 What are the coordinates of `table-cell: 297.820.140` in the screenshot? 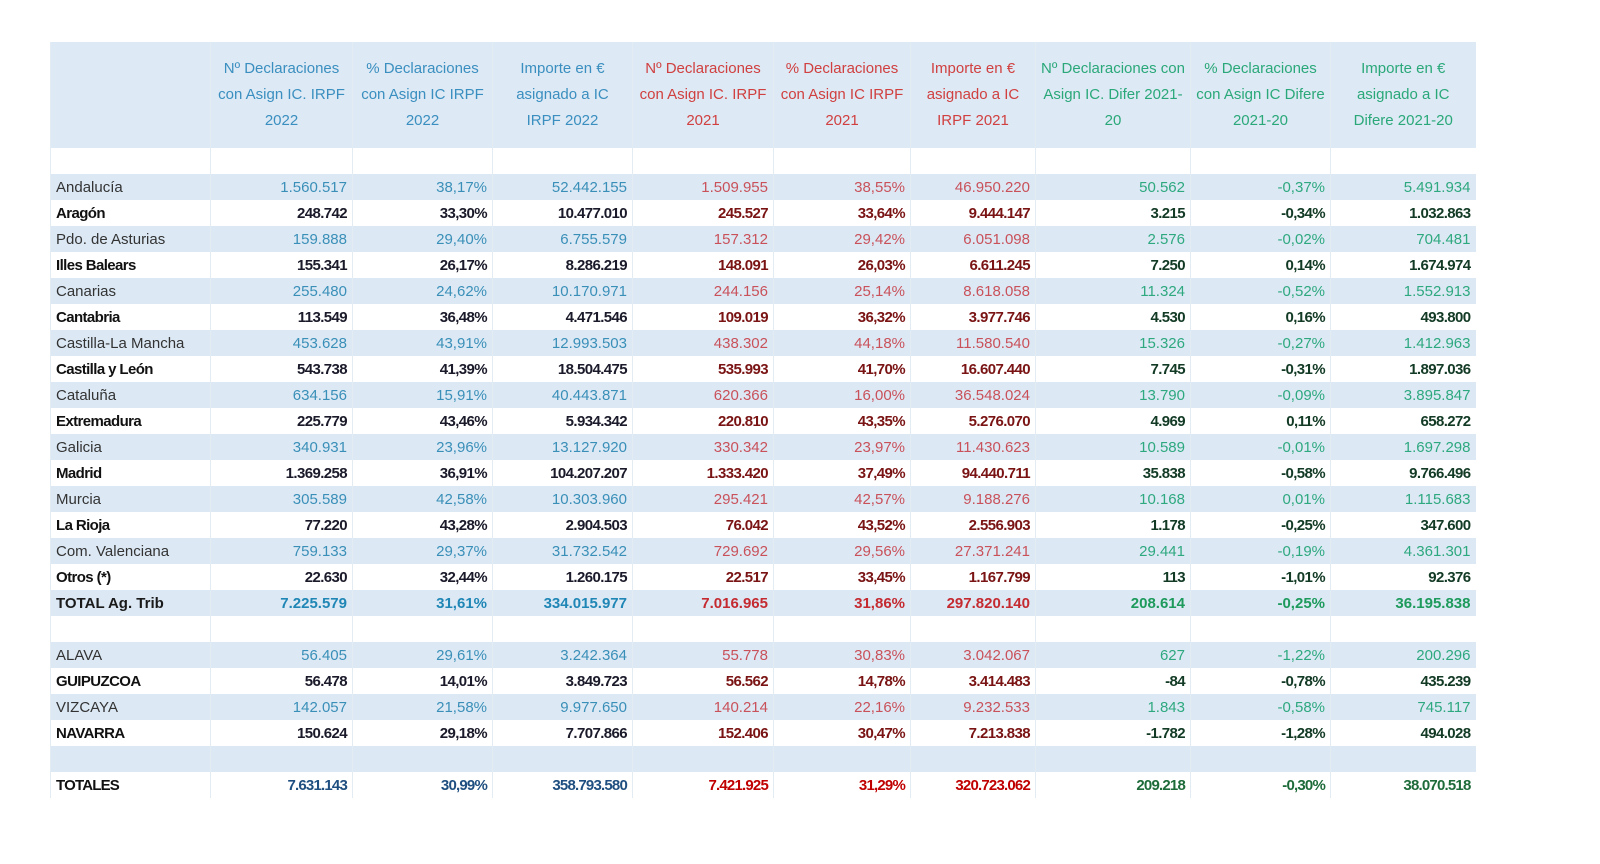 It's located at (973, 603).